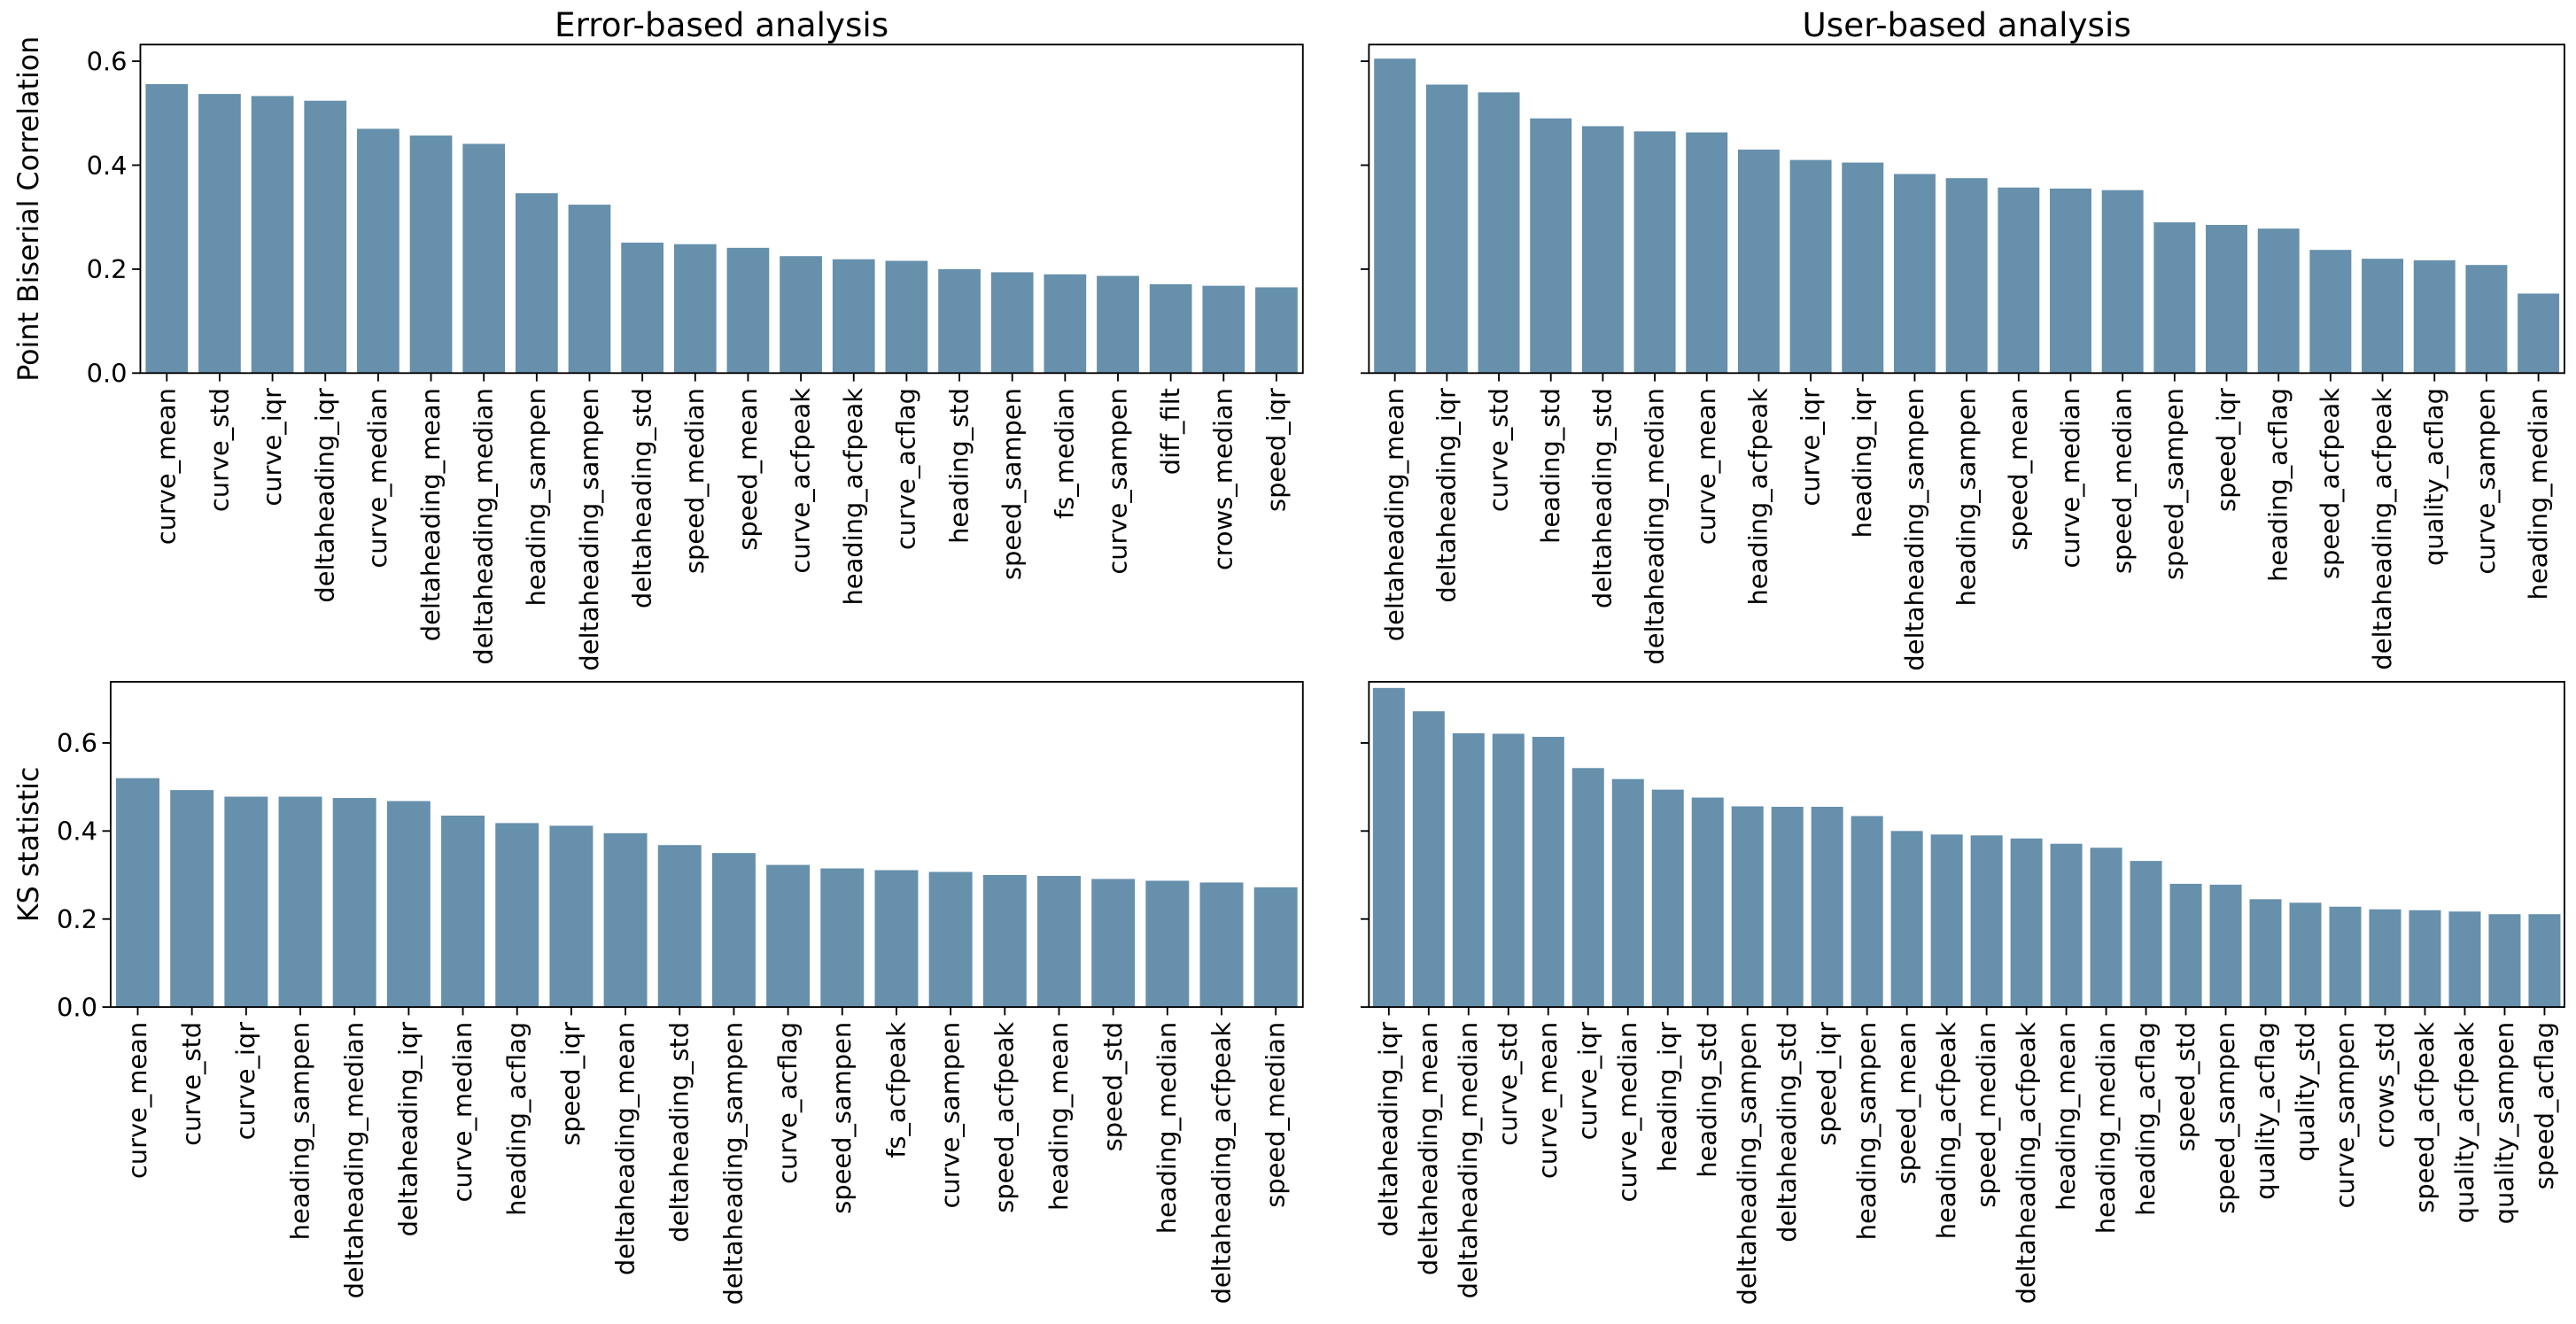 This screenshot has width=2576, height=1324. Describe the element at coordinates (2145, 1119) in the screenshot. I see `x-tick-label: heading_acflag` at that location.